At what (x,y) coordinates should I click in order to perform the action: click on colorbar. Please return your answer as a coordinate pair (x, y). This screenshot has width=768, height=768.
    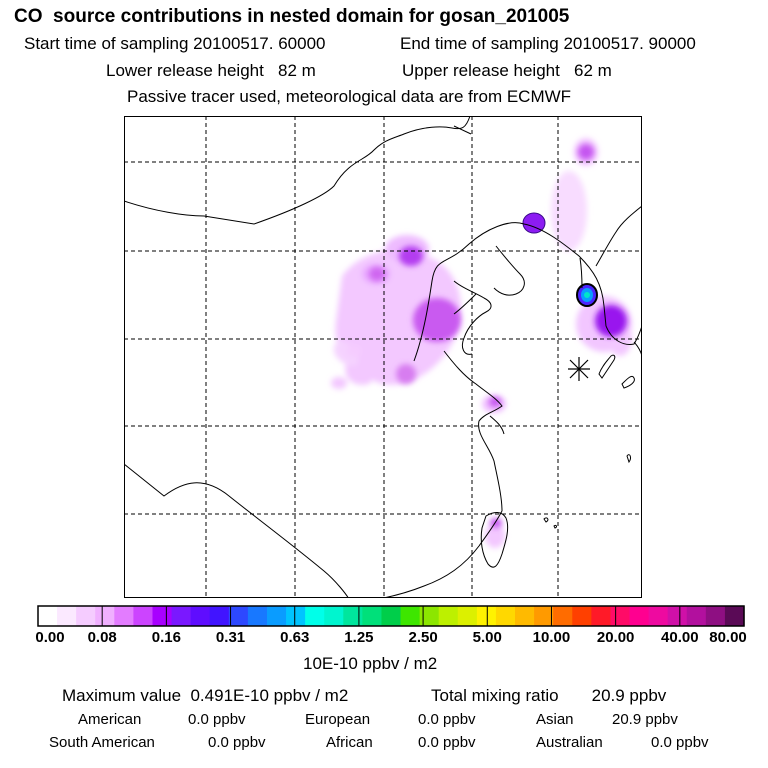
    Looking at the image, I should click on (391, 616).